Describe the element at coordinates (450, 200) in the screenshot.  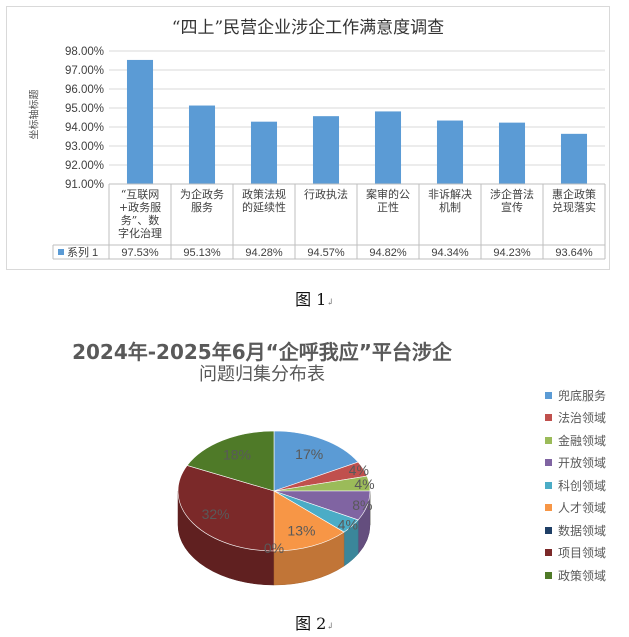
I see `x-category-label: 非诉解决机制` at that location.